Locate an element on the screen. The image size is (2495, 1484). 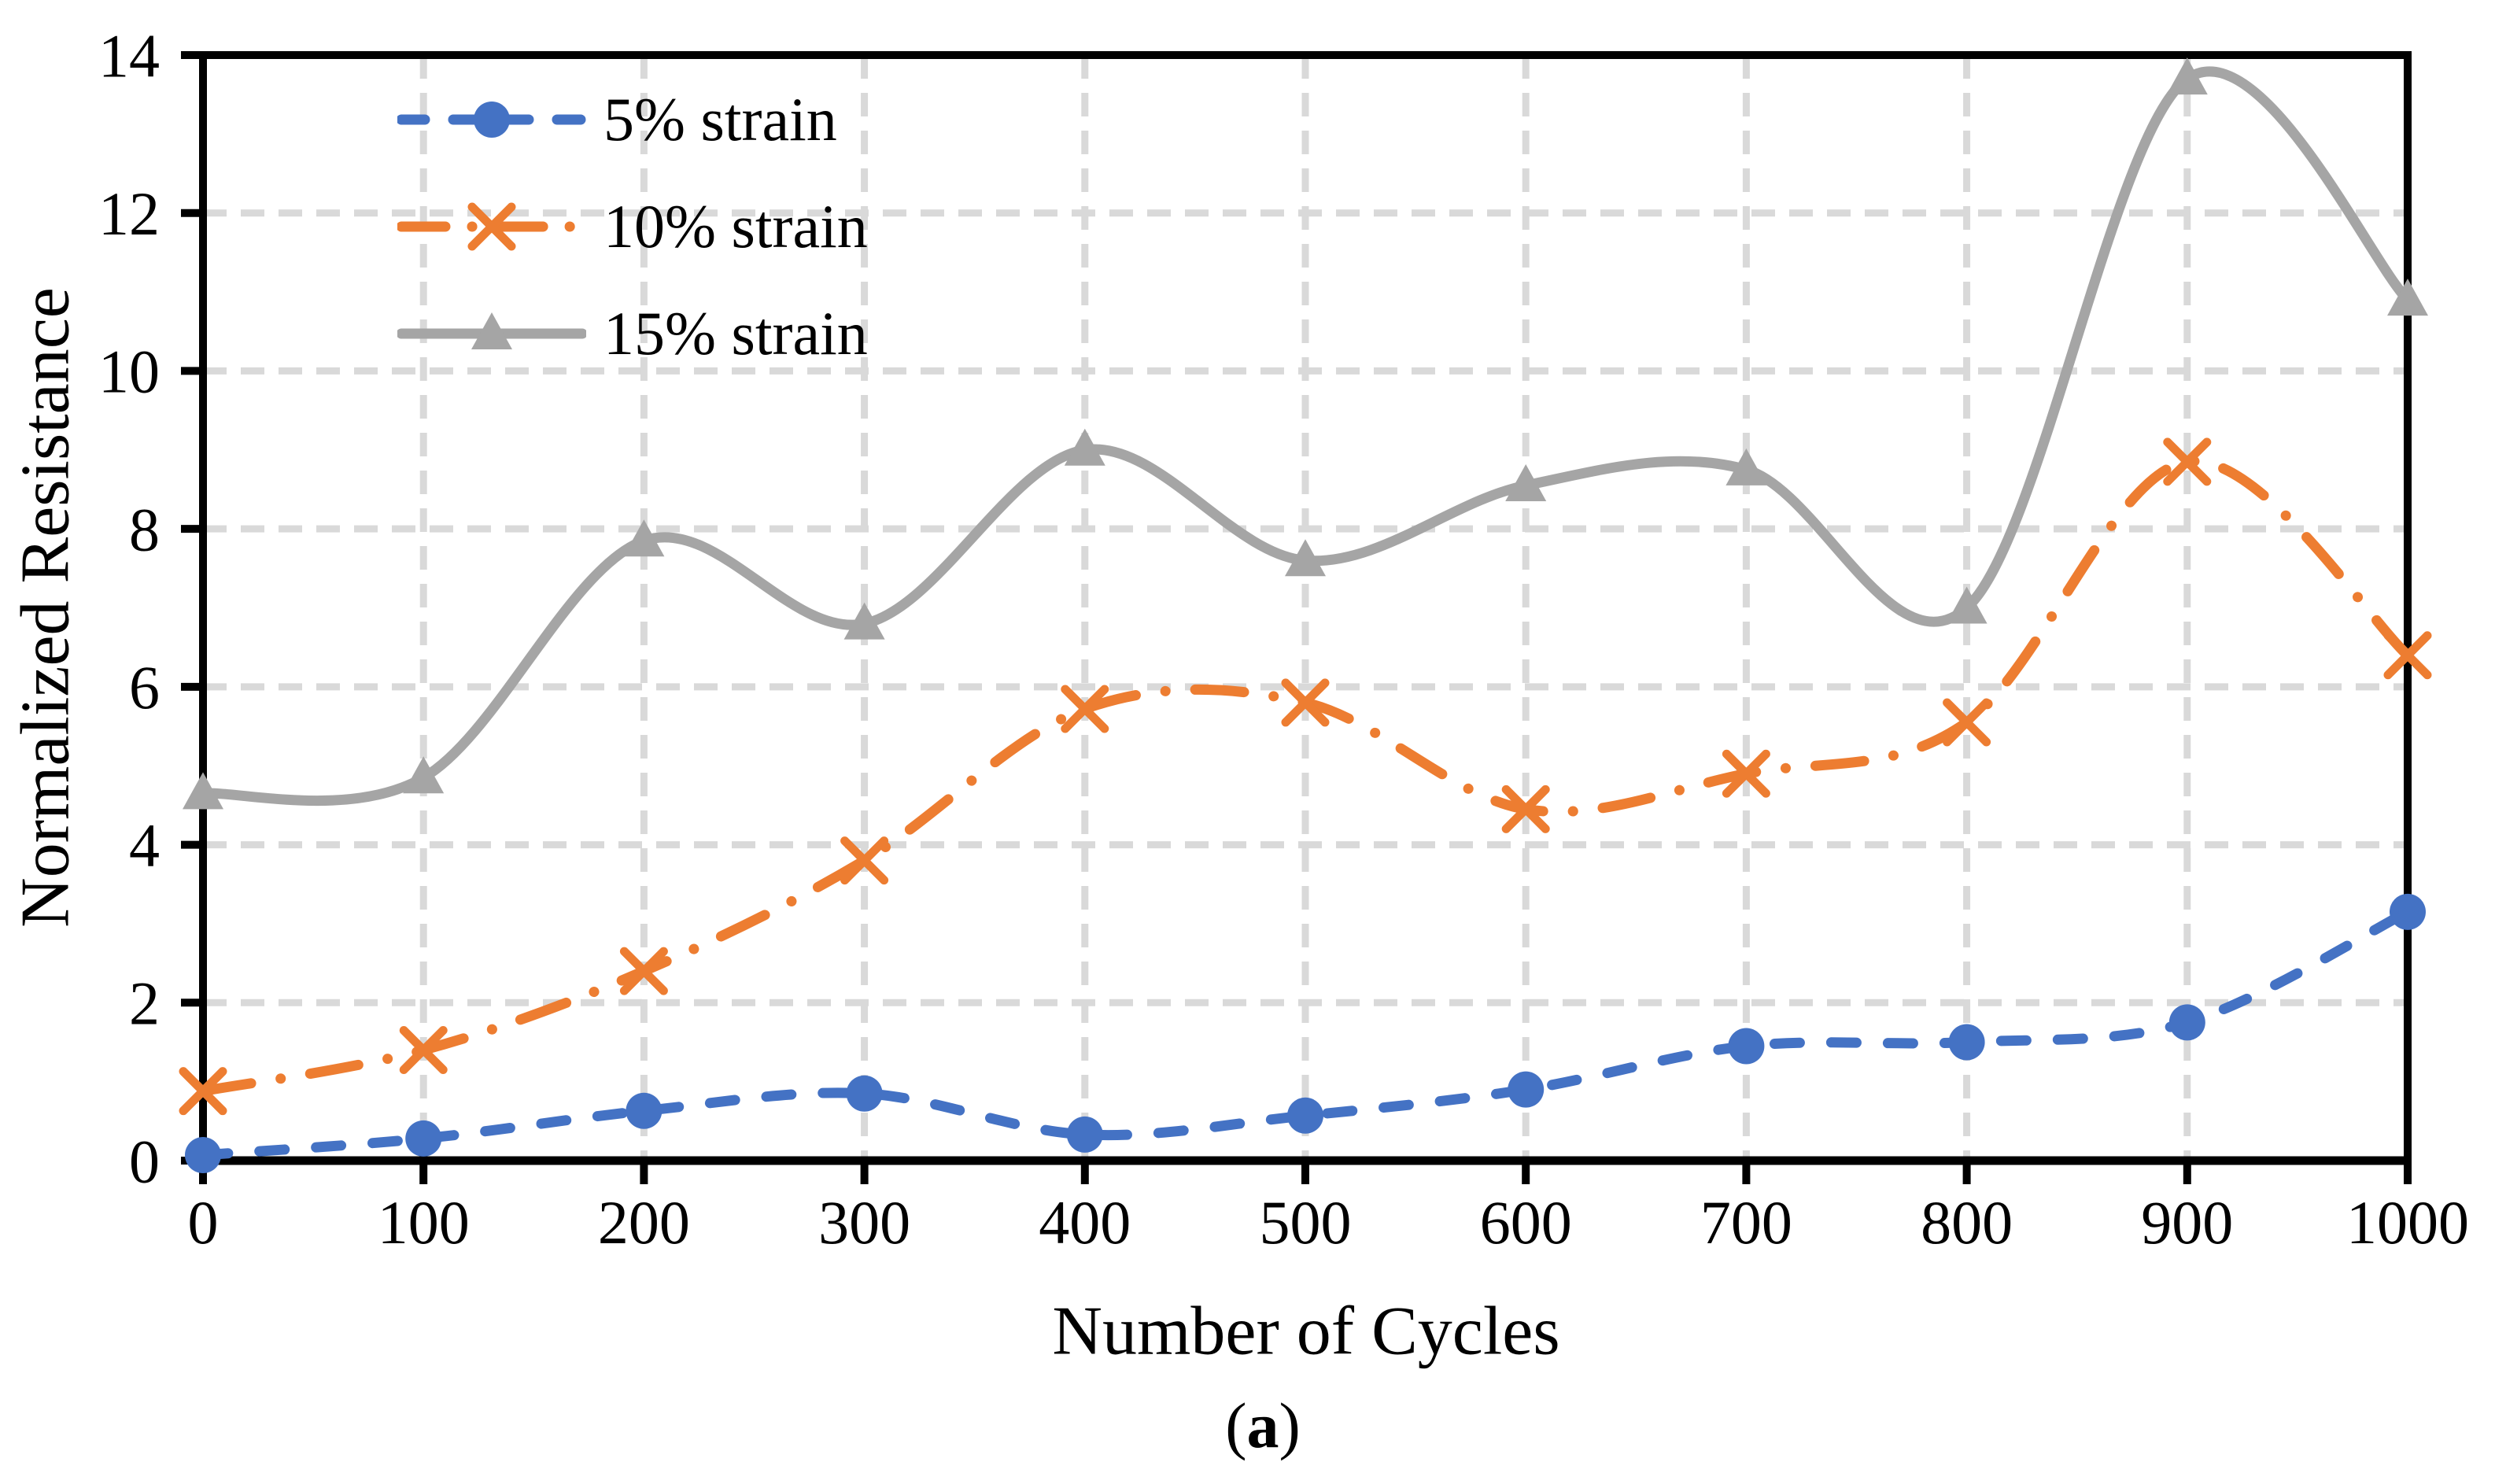
legend-line-sample-15-percent-strain is located at coordinates (491, 330).